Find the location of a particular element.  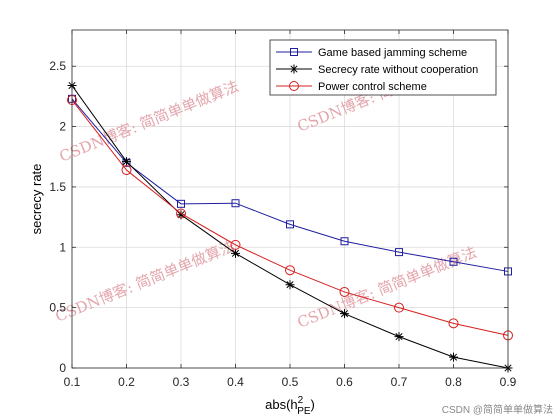

legend-entry: Power control scheme is located at coordinates (351, 87).